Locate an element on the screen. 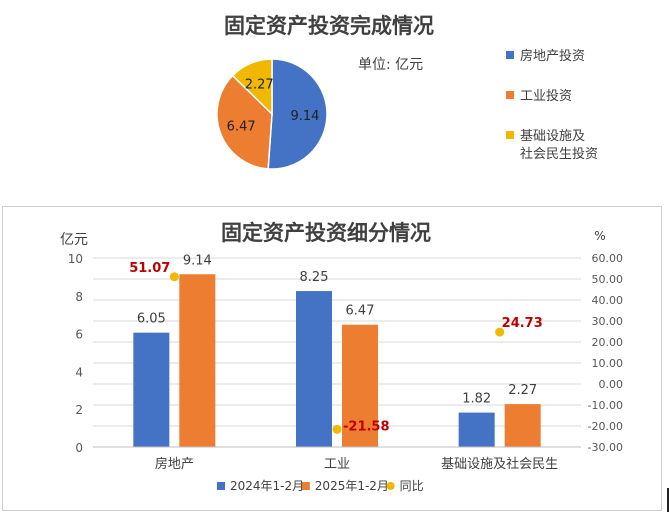 This screenshot has height=517, width=669. y2-tick-label: 20.00 is located at coordinates (608, 342).